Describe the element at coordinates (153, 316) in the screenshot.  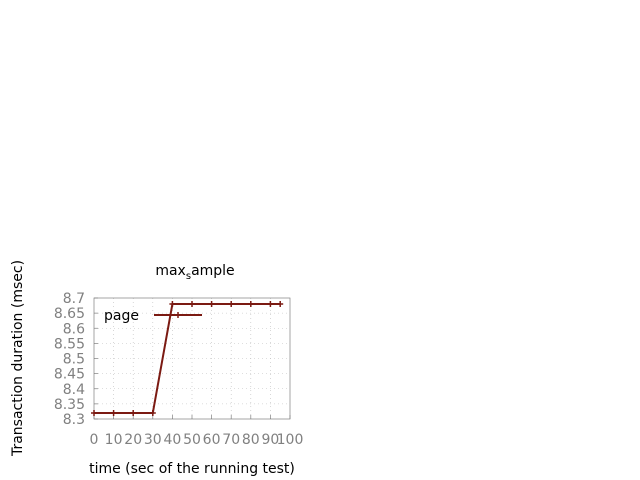
I see `legend: page` at that location.